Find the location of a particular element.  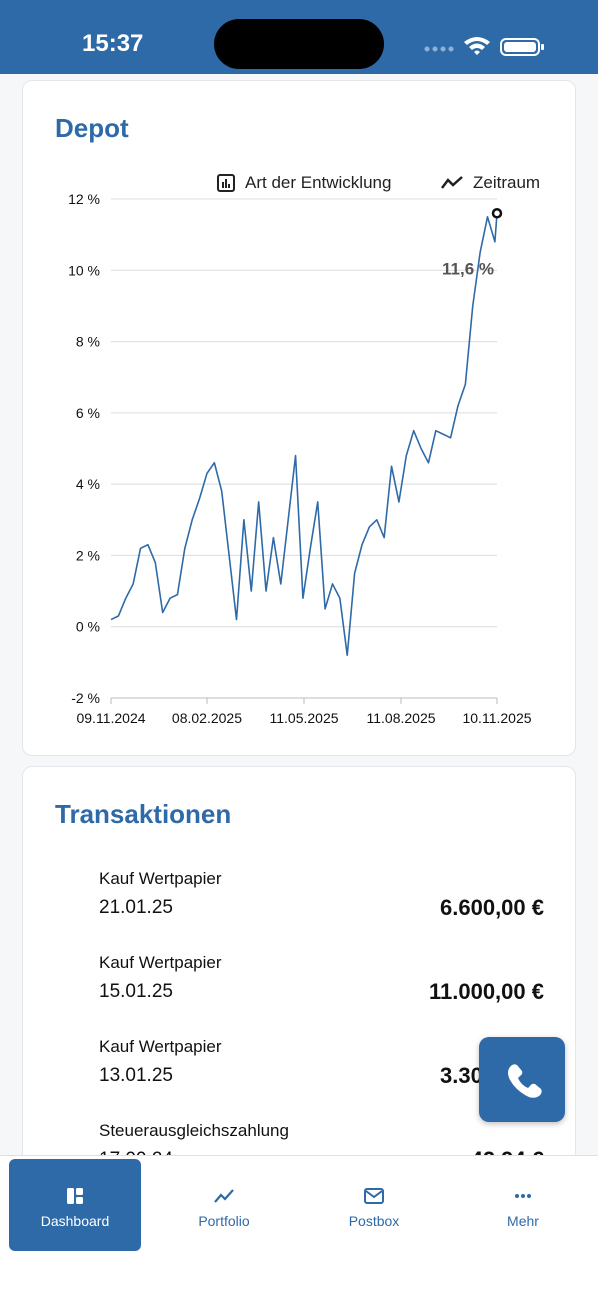

status-bar: 15:37 is located at coordinates (299, 37).